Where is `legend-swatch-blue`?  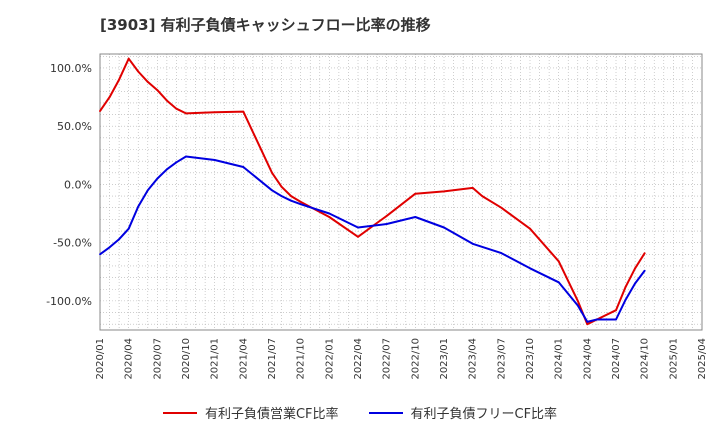
legend-swatch-blue is located at coordinates (385, 412).